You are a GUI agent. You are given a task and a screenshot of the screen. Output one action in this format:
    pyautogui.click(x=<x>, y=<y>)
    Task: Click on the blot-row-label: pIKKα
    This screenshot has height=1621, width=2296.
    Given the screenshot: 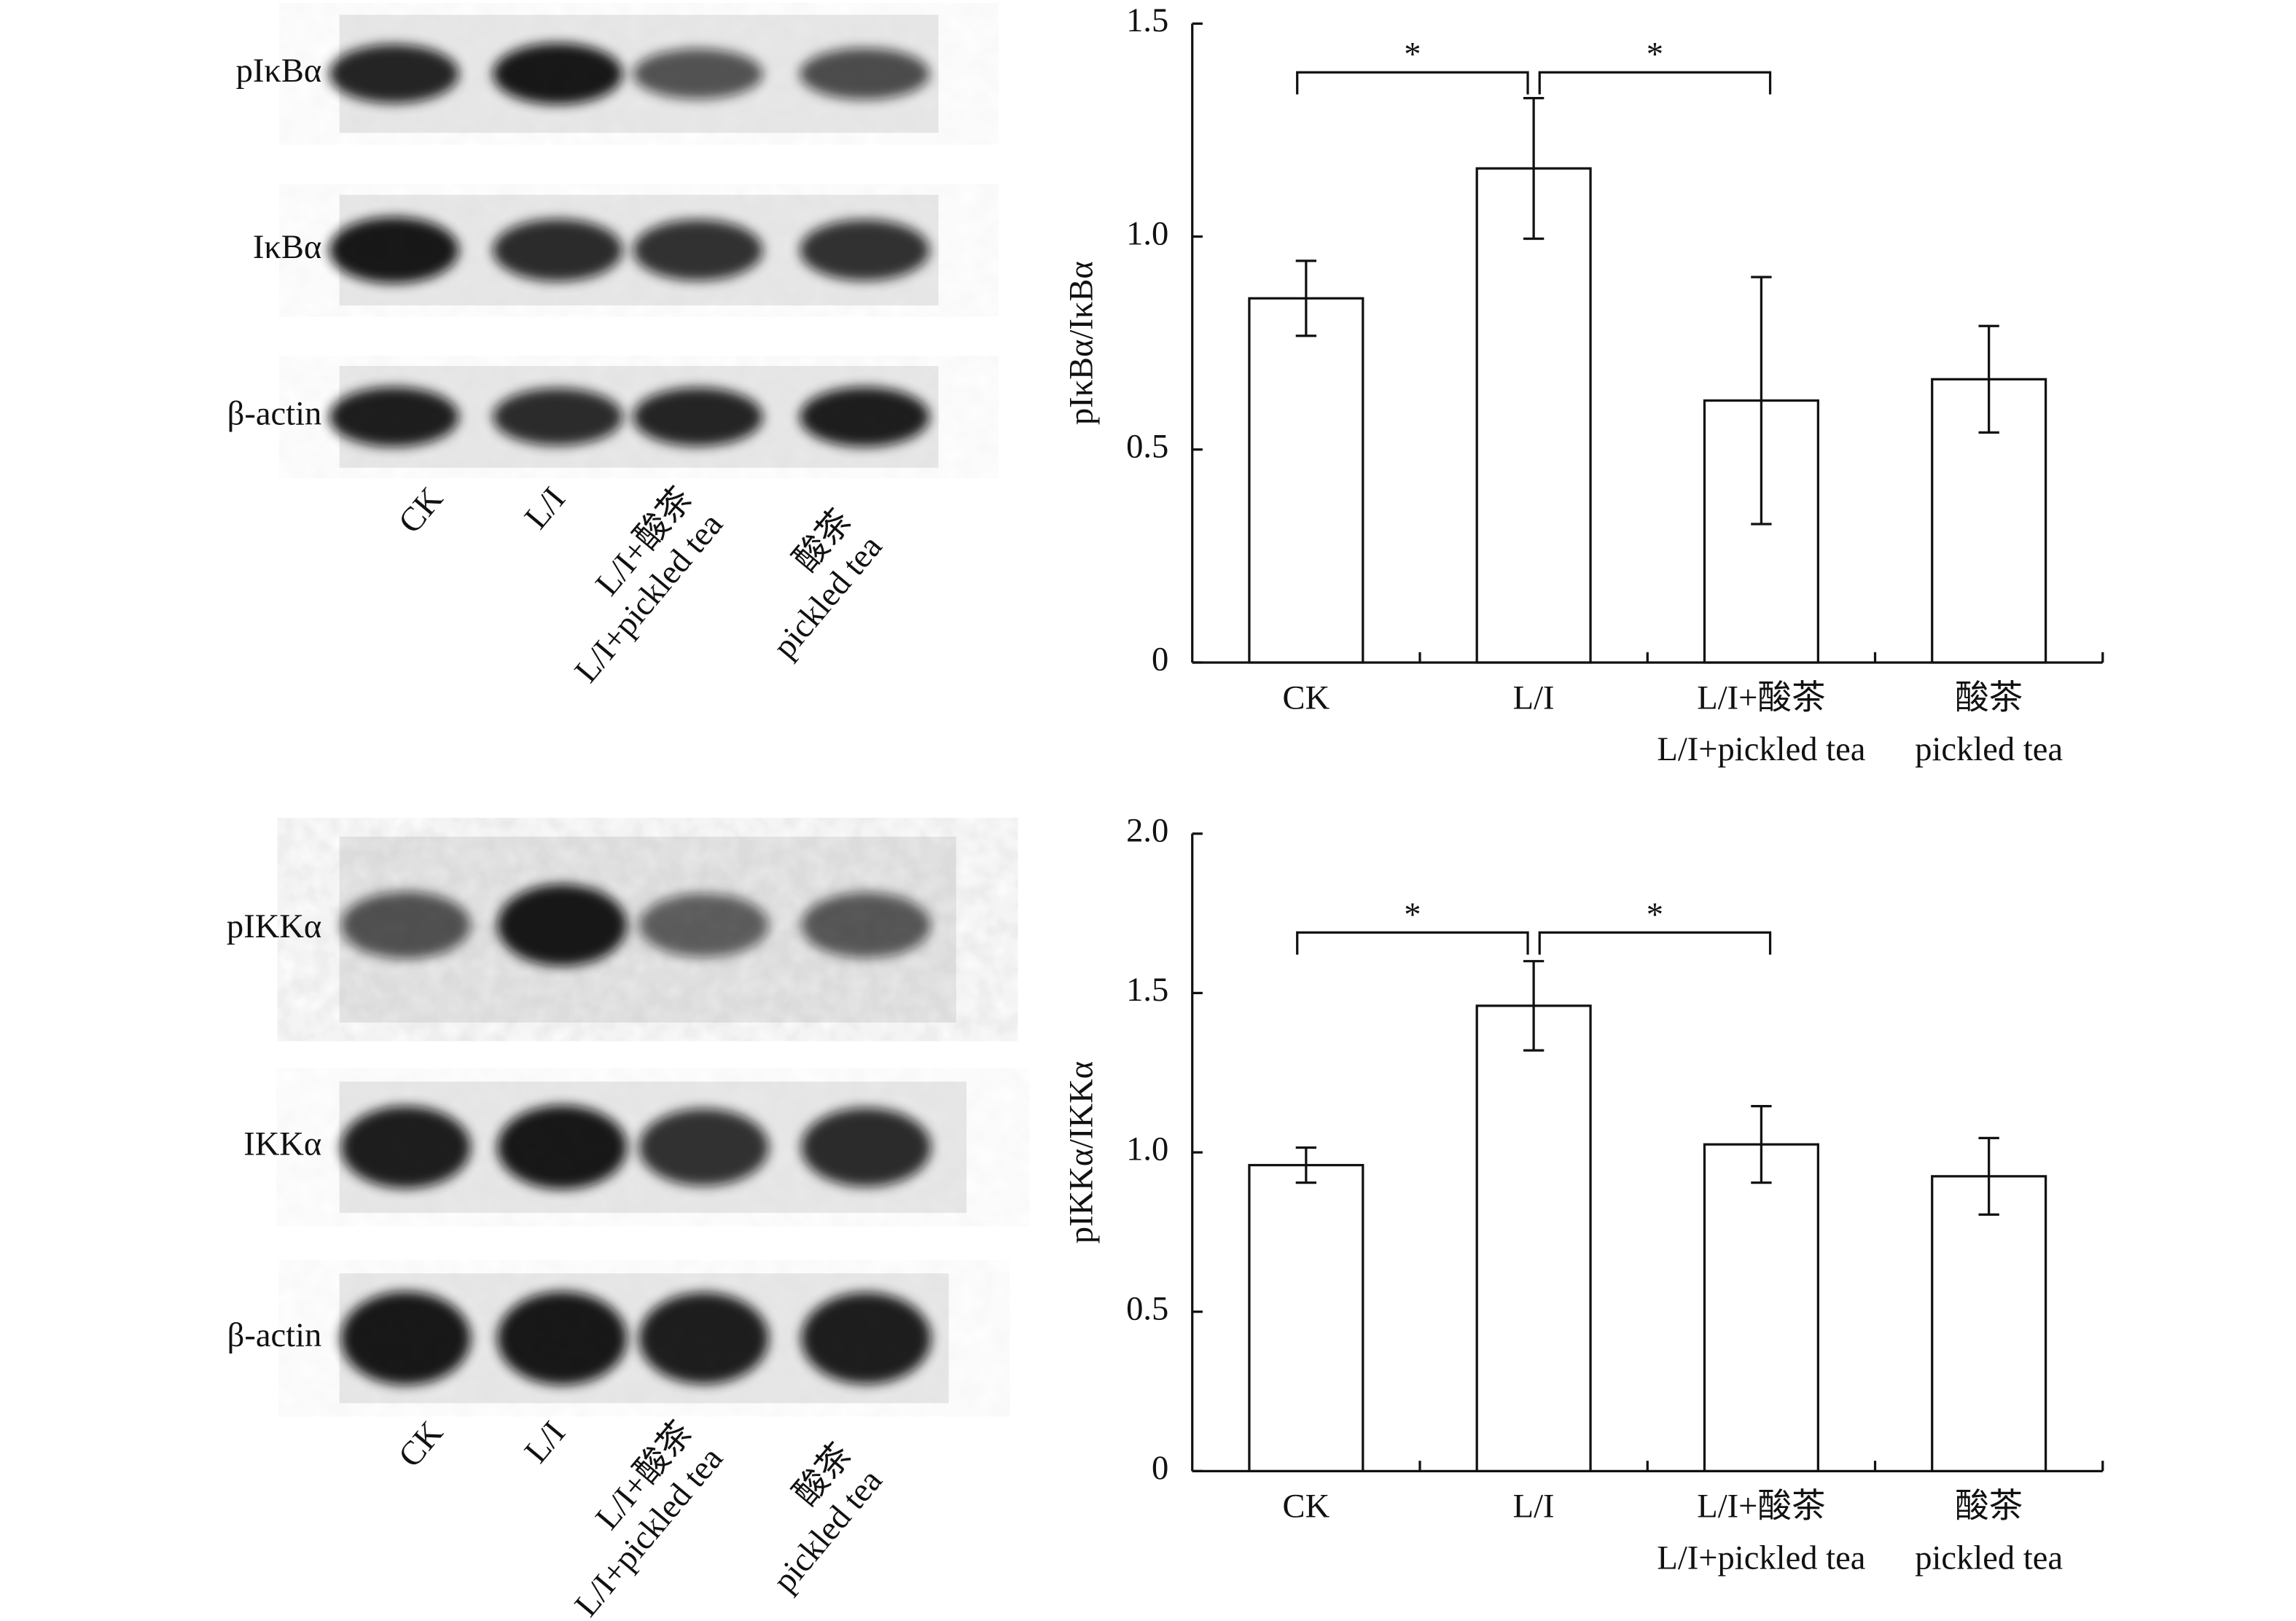 What is the action you would take?
    pyautogui.click(x=274, y=926)
    